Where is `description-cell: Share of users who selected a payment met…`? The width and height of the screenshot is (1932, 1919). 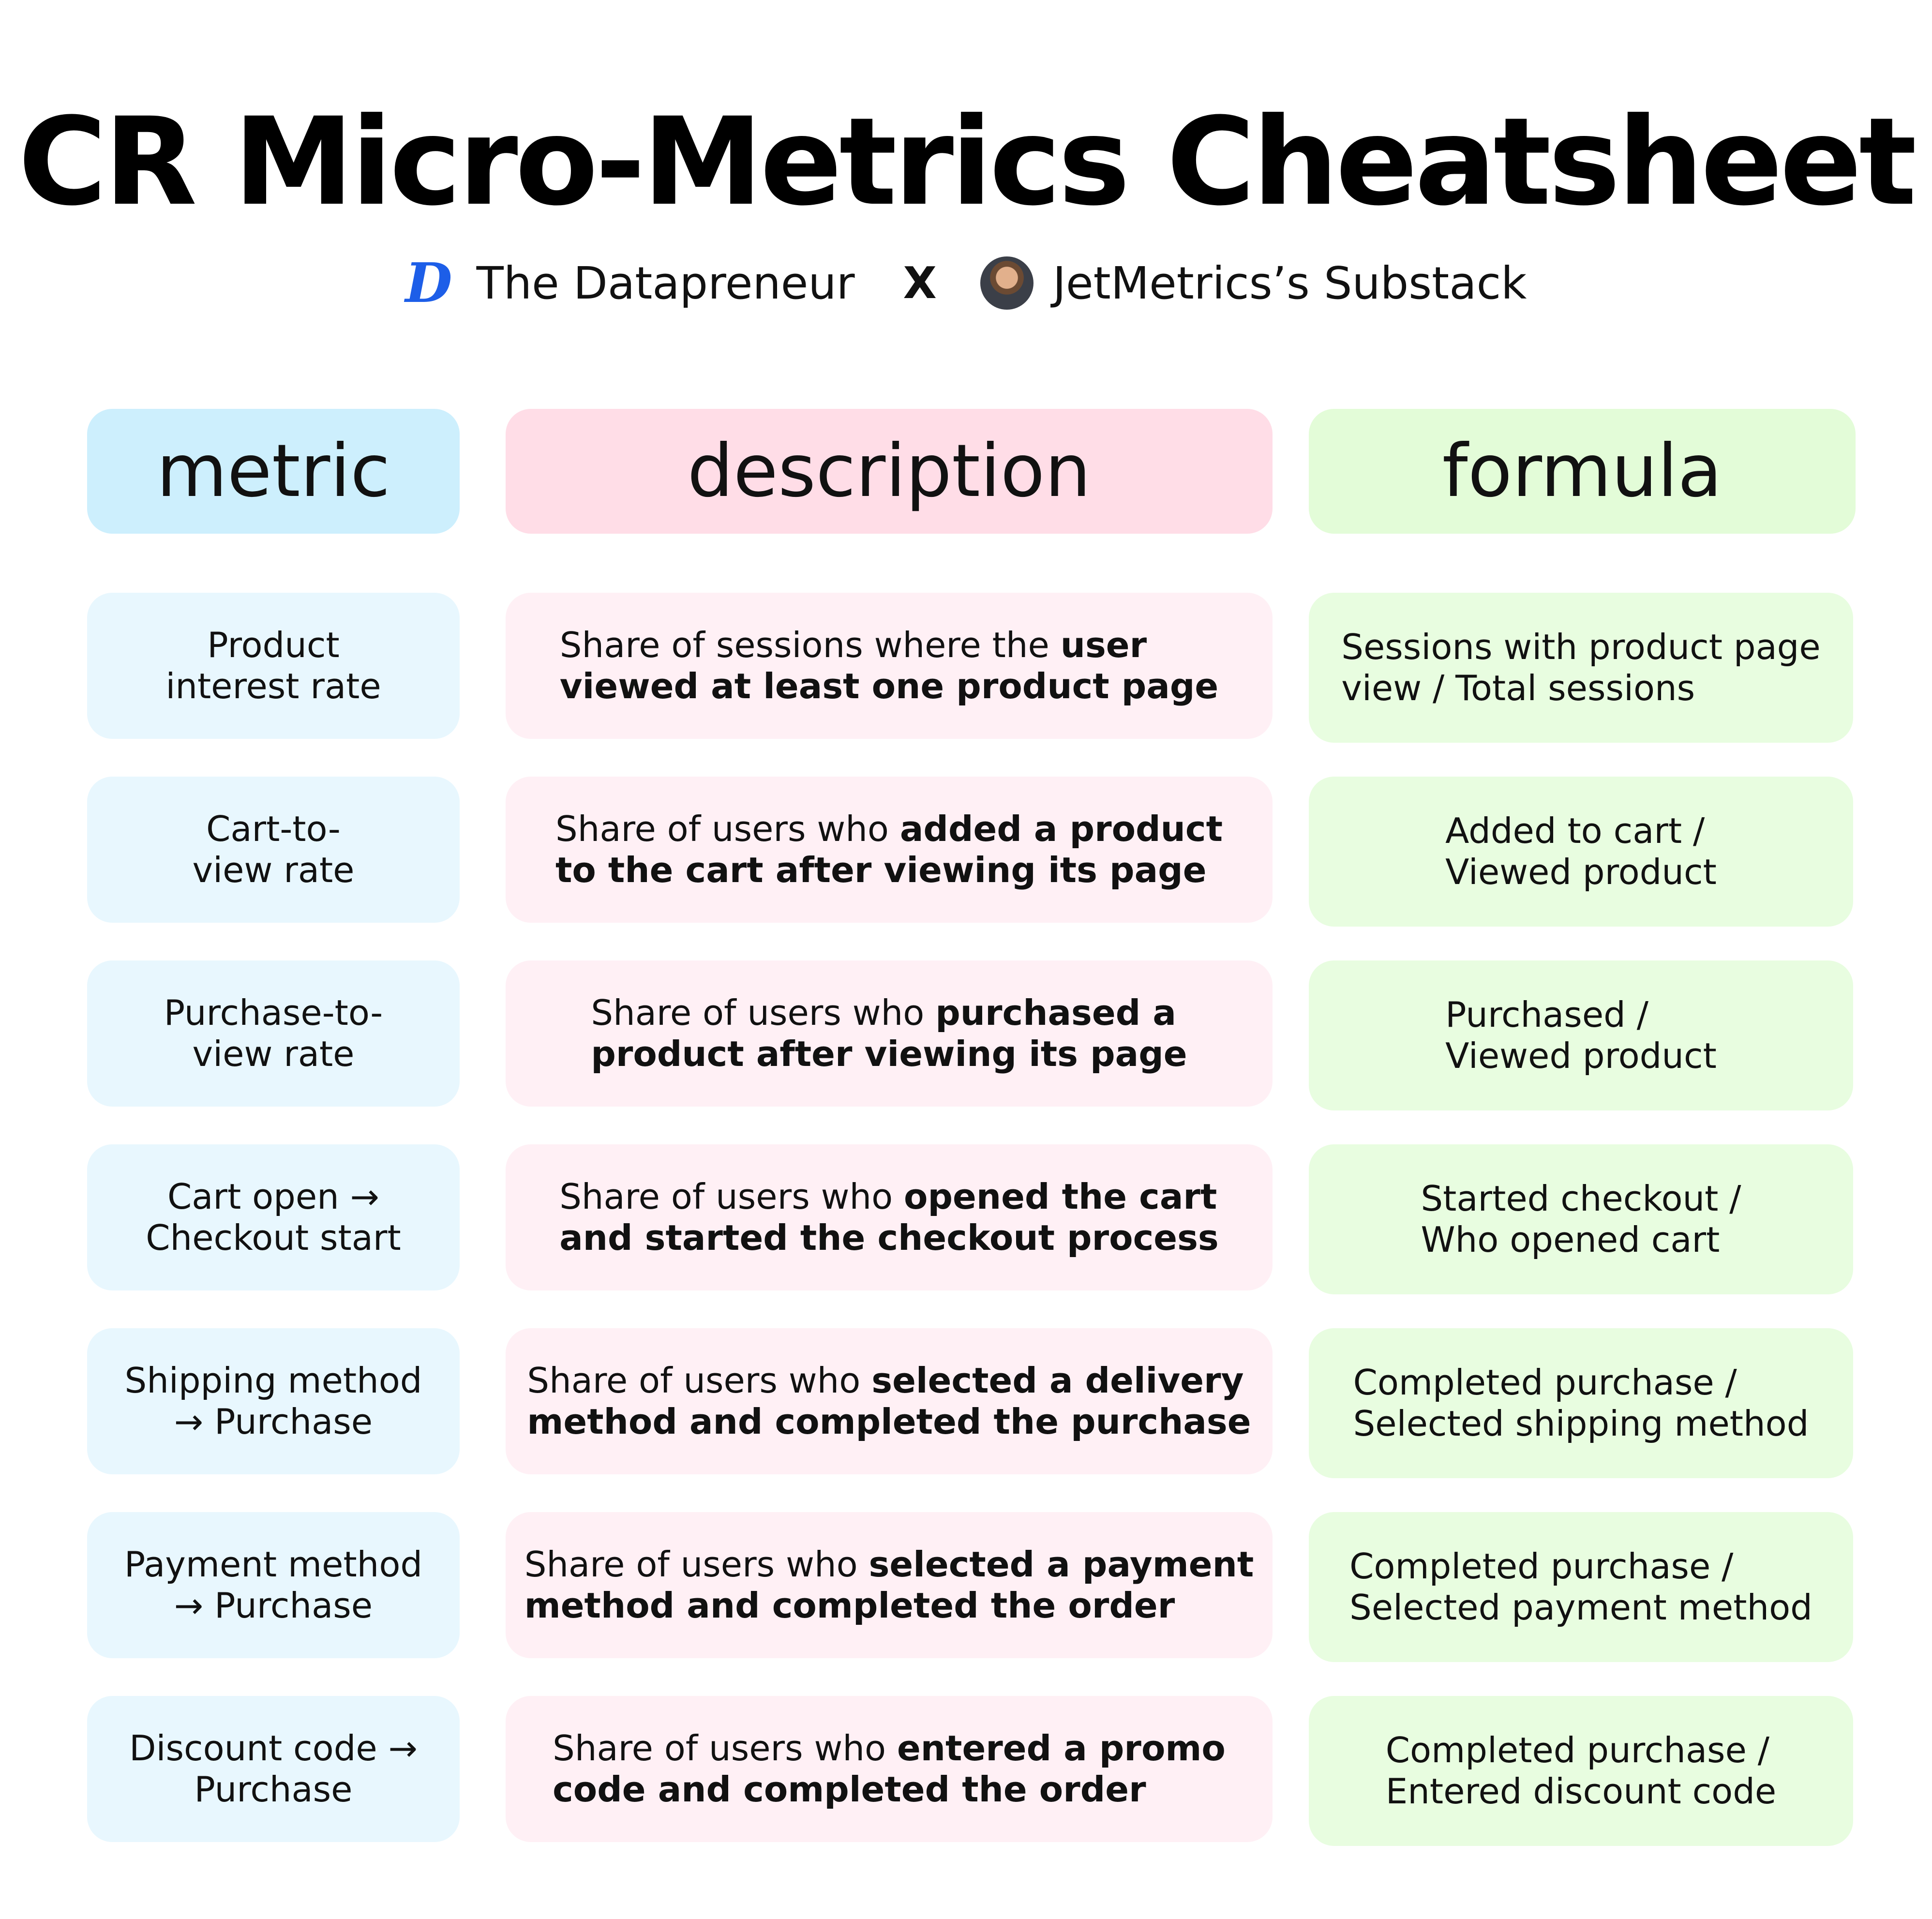
description-cell: Share of users who selected a payment met… is located at coordinates (889, 1585).